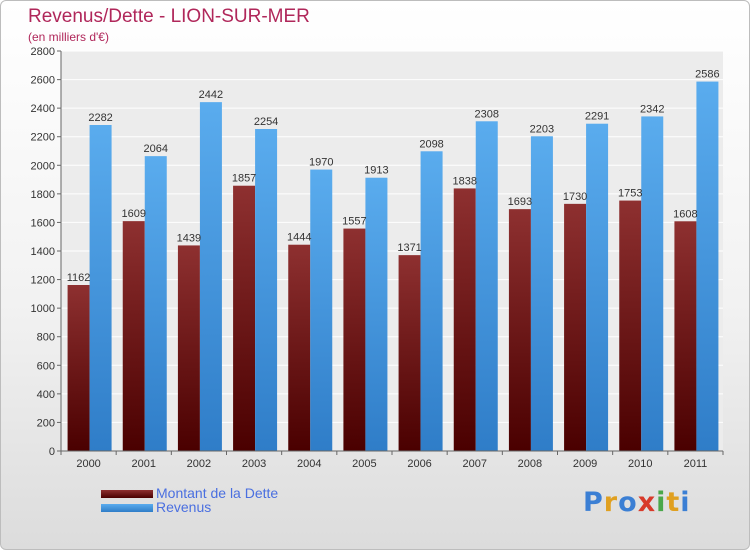 This screenshot has height=550, width=750. I want to click on y-tick-label: 2600, so click(43, 81).